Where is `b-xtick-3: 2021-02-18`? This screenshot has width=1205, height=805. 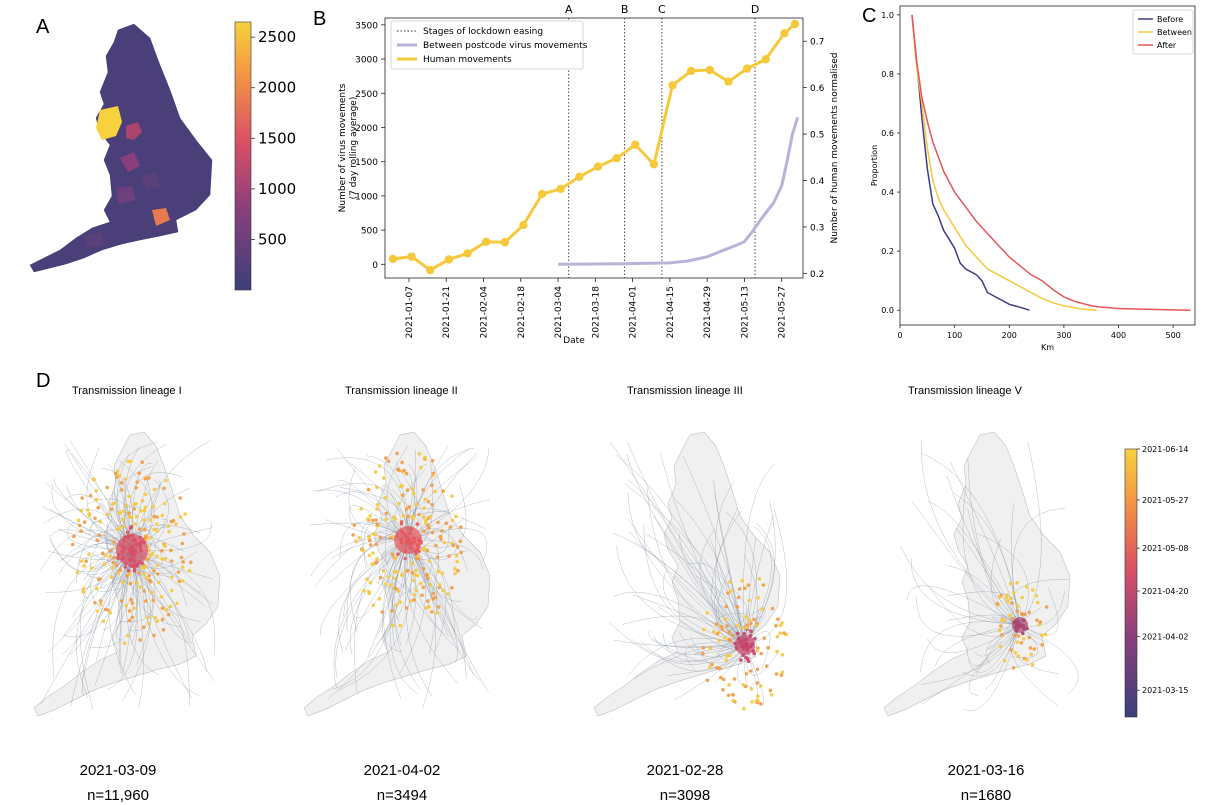 b-xtick-3: 2021-02-18 is located at coordinates (522, 312).